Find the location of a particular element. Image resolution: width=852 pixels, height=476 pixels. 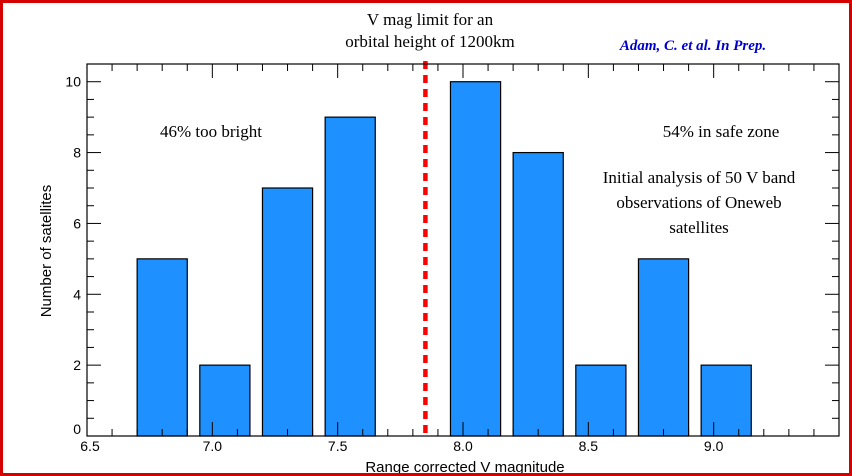

analysis-note-line-2: observations of Oneweb is located at coordinates (698, 202).